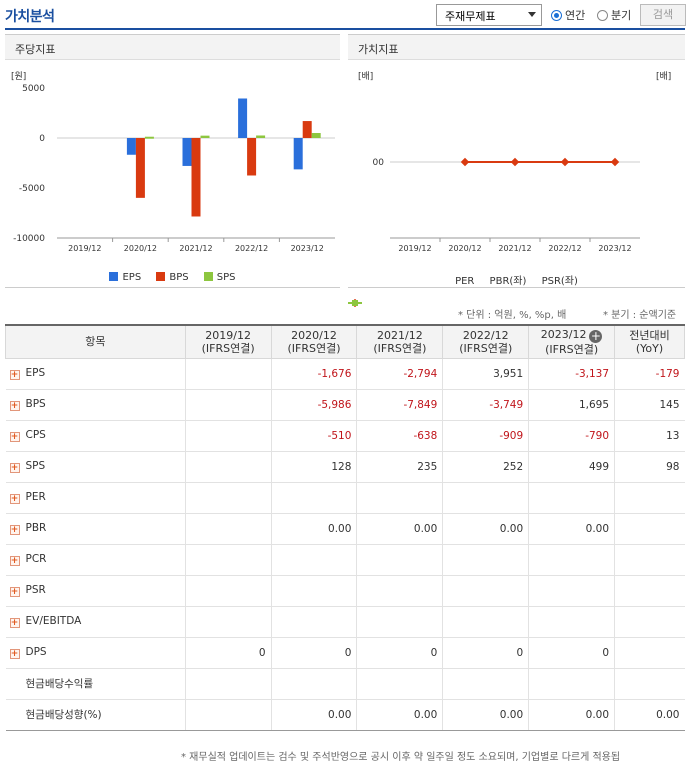 This screenshot has width=689, height=767. What do you see at coordinates (95, 436) in the screenshot?
I see `row-label: + CPS` at bounding box center [95, 436].